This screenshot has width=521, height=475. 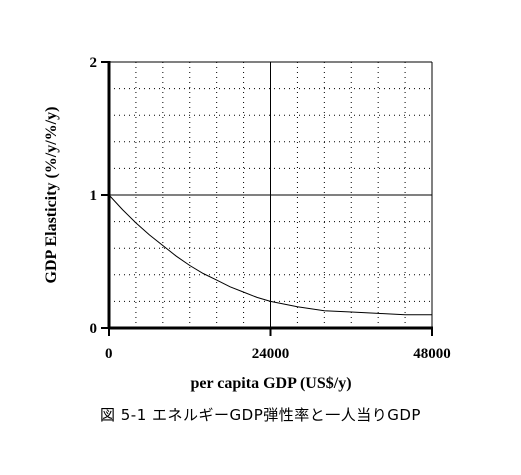 I want to click on y-tick-label: 1, so click(x=94, y=196).